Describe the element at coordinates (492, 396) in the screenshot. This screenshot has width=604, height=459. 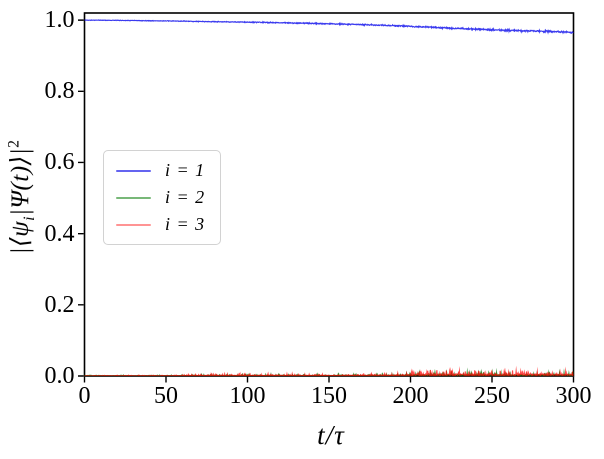
I see `x-tick-label: 250` at that location.